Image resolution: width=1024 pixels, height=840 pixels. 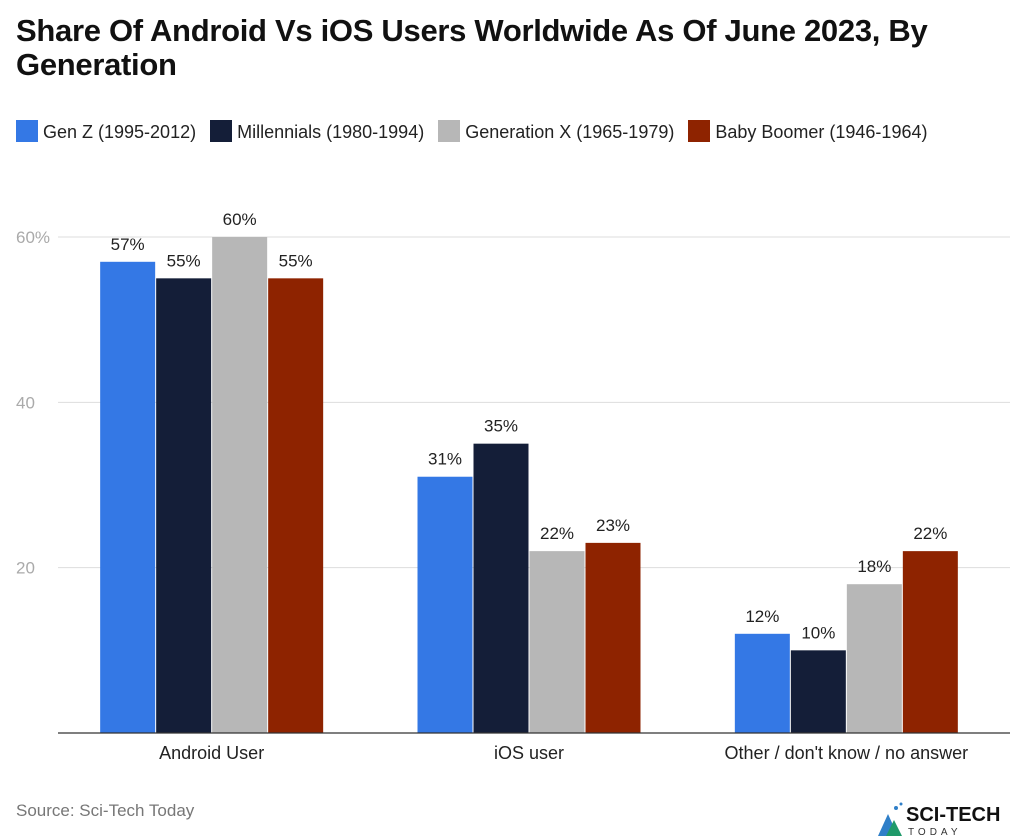 I want to click on data-label: 31%, so click(x=445, y=459).